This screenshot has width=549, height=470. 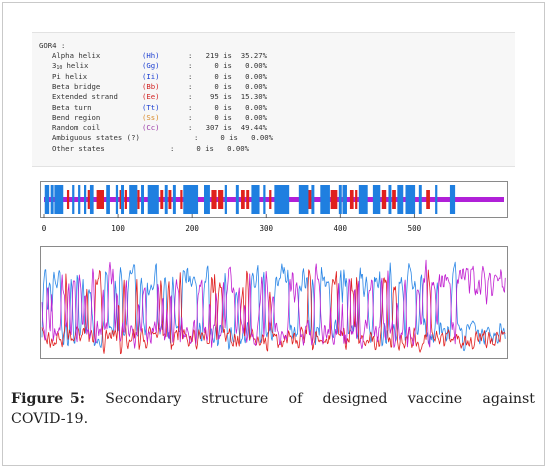 What do you see at coordinates (85, 97) in the screenshot?
I see `gor-state-name: Extended strand` at bounding box center [85, 97].